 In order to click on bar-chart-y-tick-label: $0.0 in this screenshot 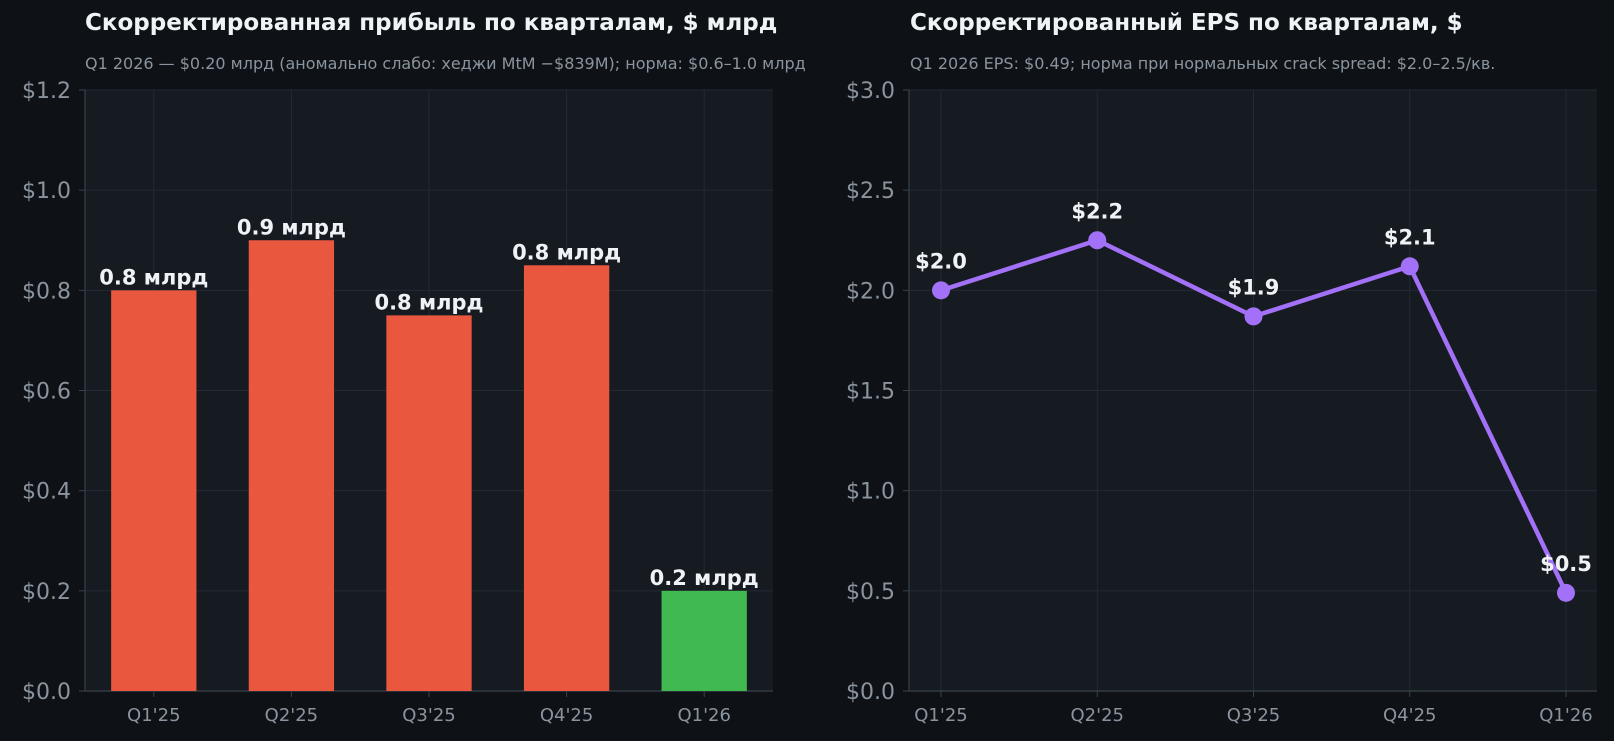, I will do `click(46, 692)`.